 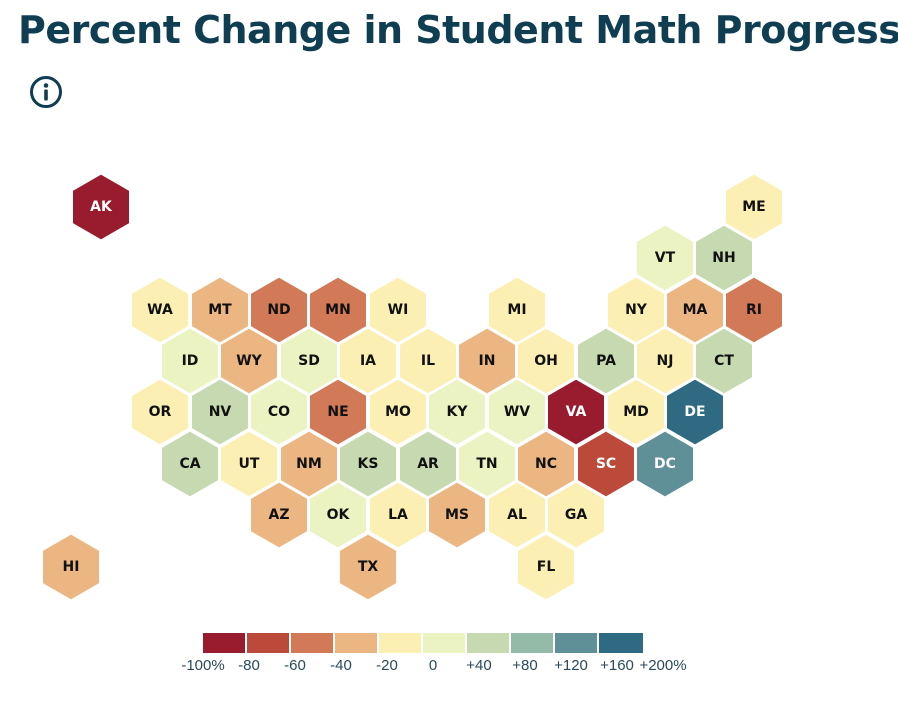 I want to click on state-hex-va: VA, so click(x=576, y=412).